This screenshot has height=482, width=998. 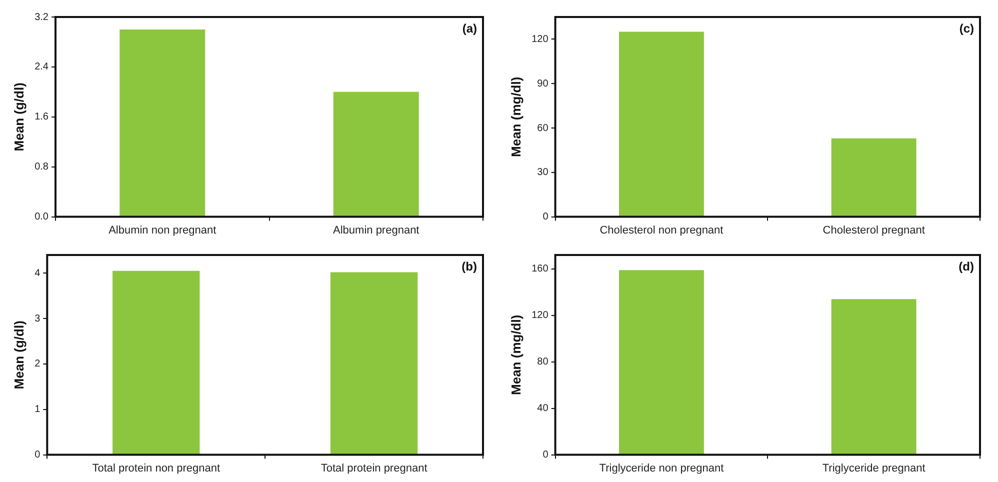 What do you see at coordinates (873, 230) in the screenshot?
I see `x-tick-label: Cholesterol pregnant` at bounding box center [873, 230].